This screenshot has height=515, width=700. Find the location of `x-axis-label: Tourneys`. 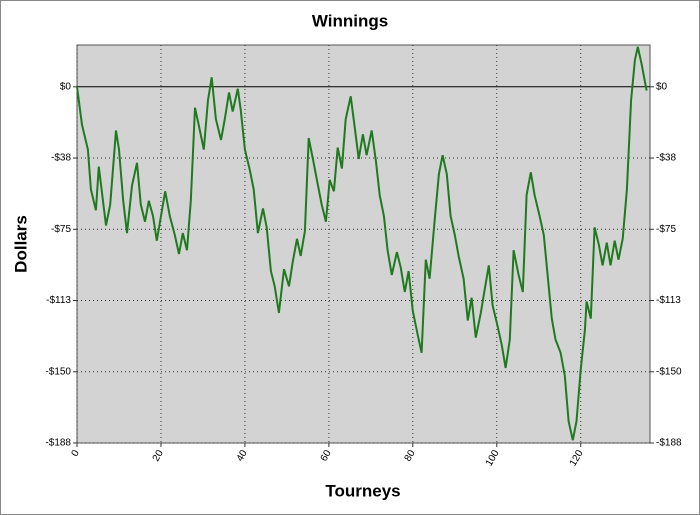

x-axis-label: Tourneys is located at coordinates (362, 490).